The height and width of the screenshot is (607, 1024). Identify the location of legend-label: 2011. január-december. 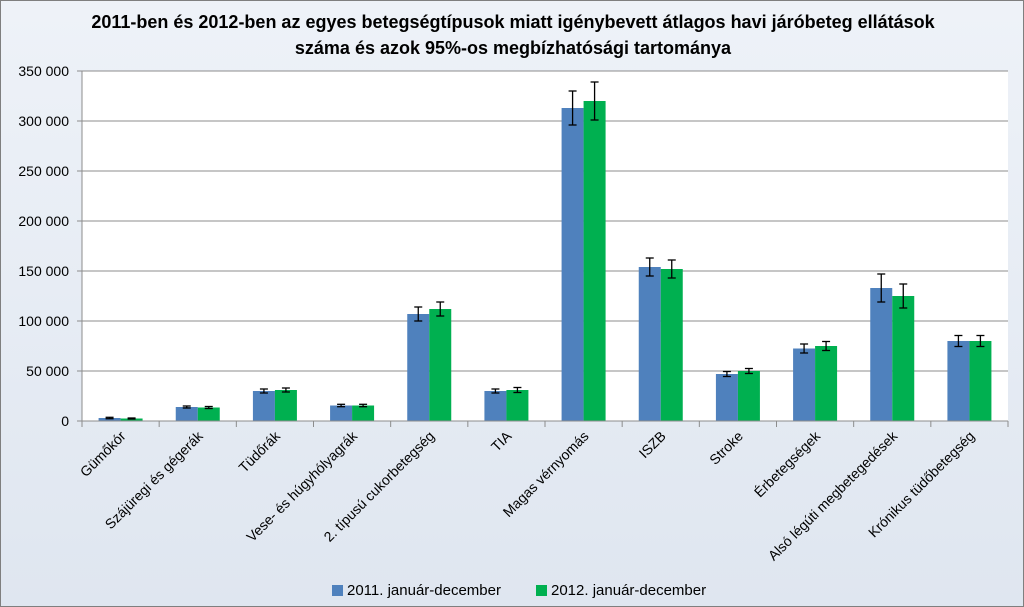
(424, 590).